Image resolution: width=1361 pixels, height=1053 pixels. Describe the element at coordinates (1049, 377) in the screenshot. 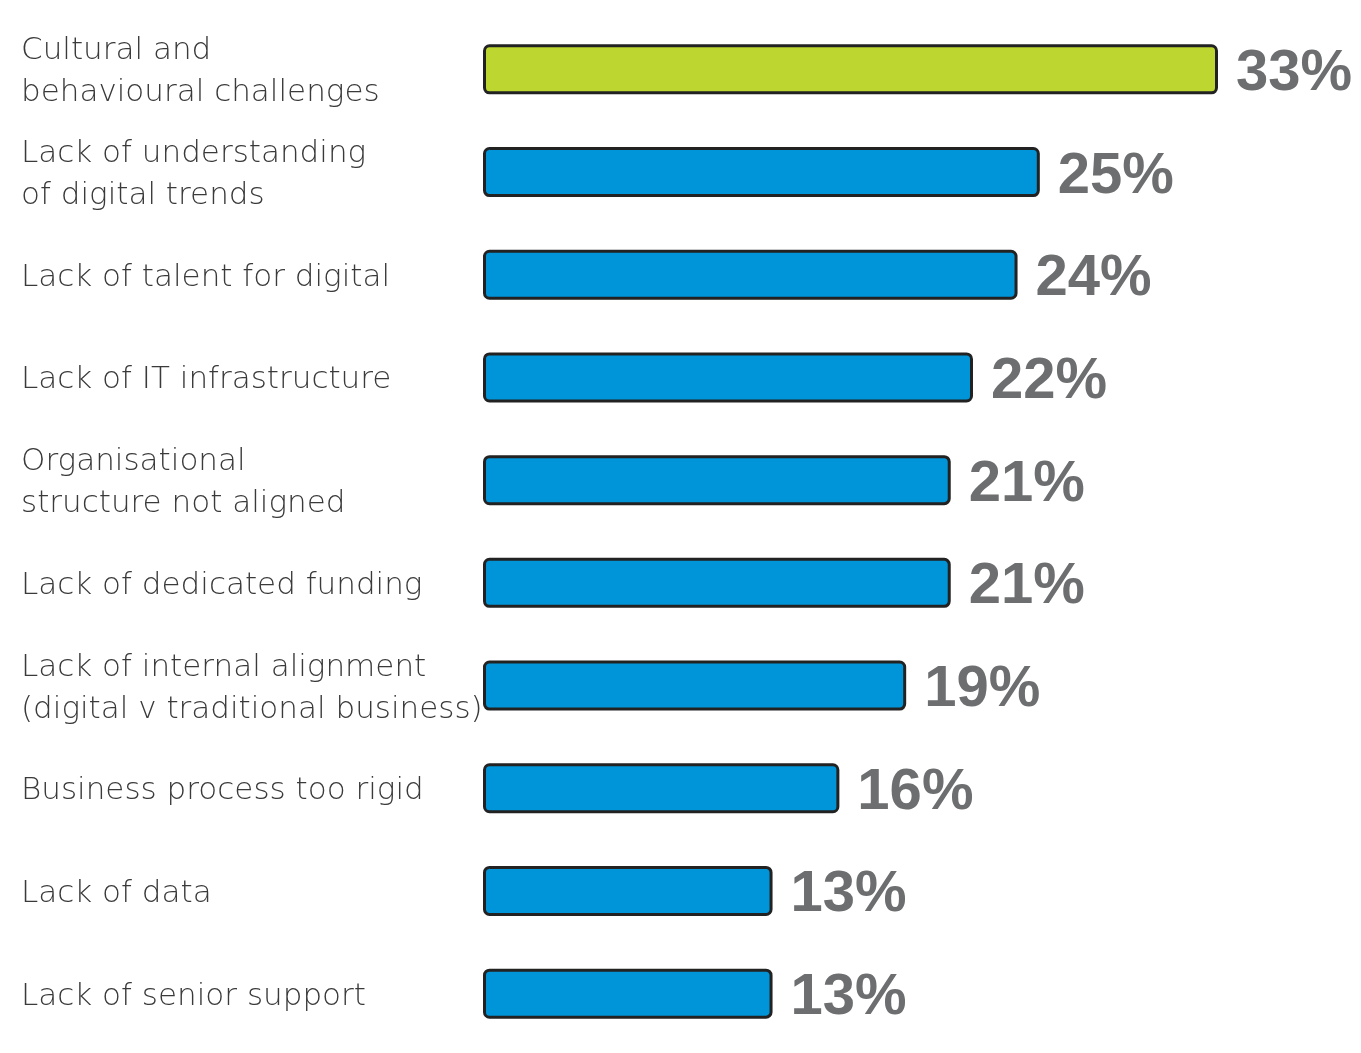

I see `data-label: 22%` at that location.